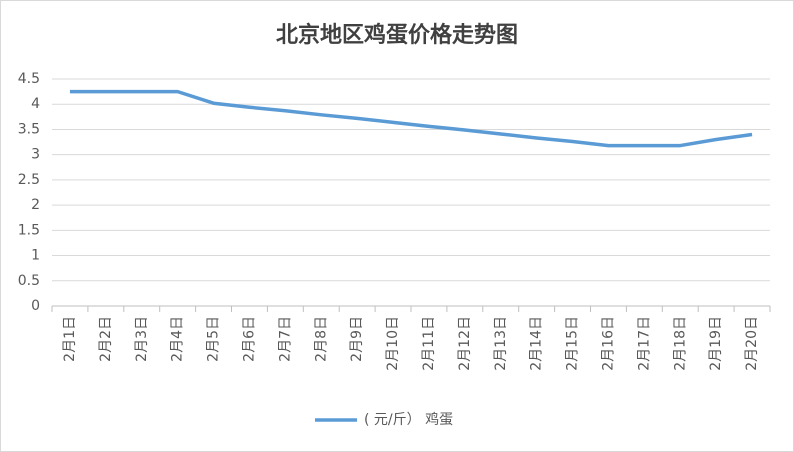 This screenshot has width=794, height=452. I want to click on x-tick-label: 2月18日, so click(680, 343).